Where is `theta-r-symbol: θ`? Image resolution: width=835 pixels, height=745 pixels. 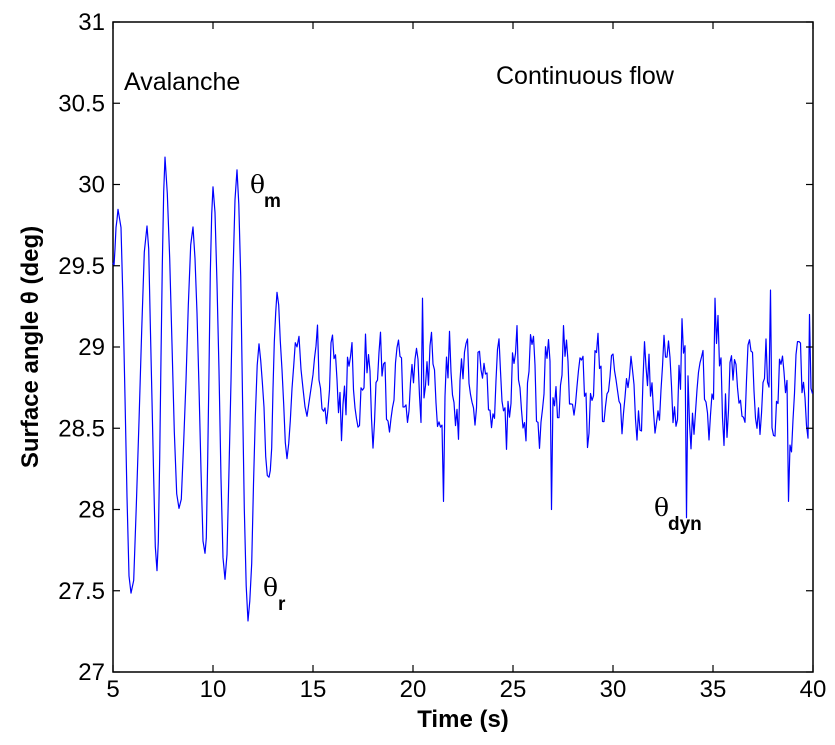 theta-r-symbol: θ is located at coordinates (270, 587).